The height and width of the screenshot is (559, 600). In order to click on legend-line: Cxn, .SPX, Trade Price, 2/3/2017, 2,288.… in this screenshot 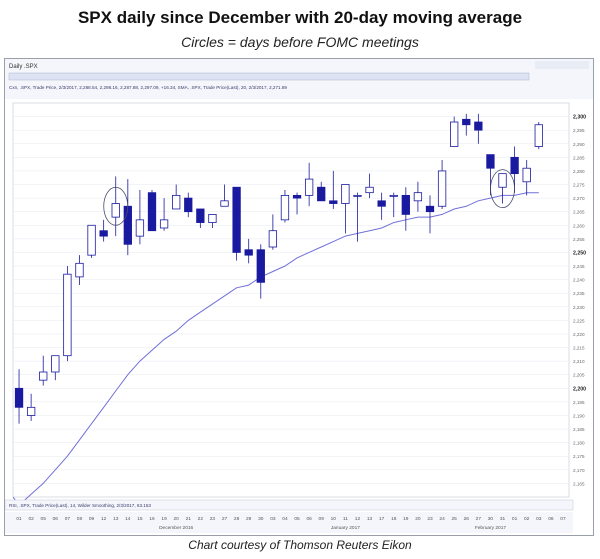, I will do `click(148, 87)`.